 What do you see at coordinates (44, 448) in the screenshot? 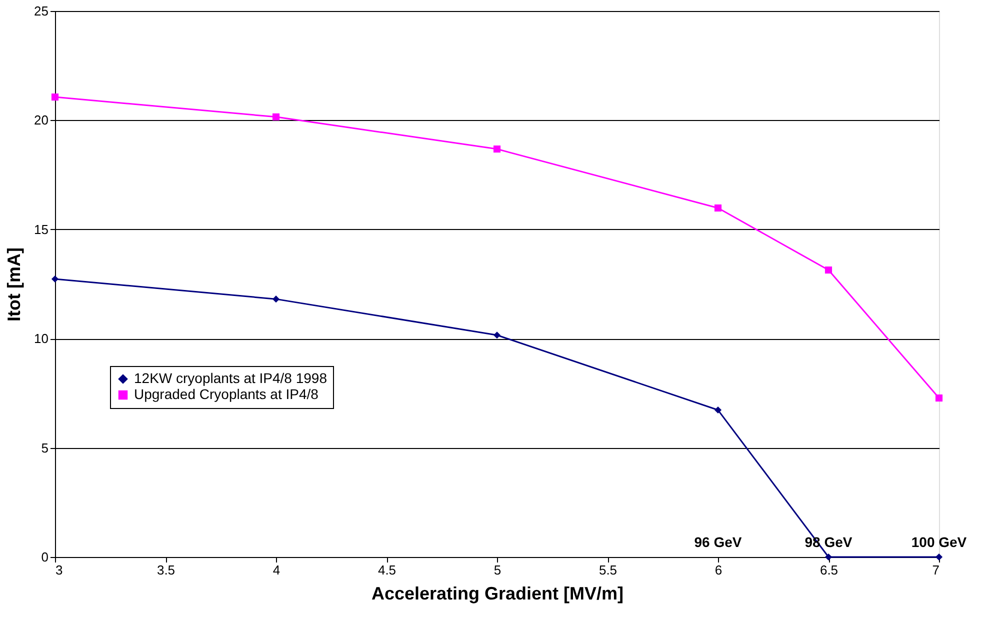
I see `y-tick-label: 5` at bounding box center [44, 448].